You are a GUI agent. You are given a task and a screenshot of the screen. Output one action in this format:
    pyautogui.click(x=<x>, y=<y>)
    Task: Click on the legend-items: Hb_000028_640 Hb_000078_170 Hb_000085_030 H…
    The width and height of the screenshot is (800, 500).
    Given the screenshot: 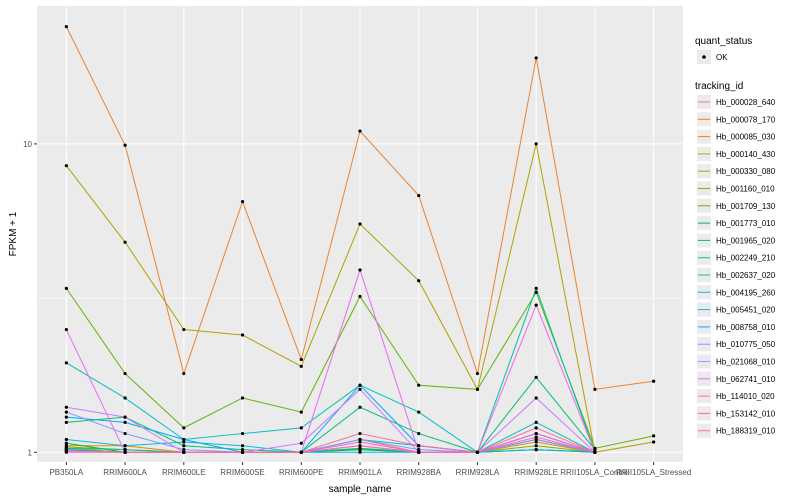 What is the action you would take?
    pyautogui.click(x=736, y=266)
    